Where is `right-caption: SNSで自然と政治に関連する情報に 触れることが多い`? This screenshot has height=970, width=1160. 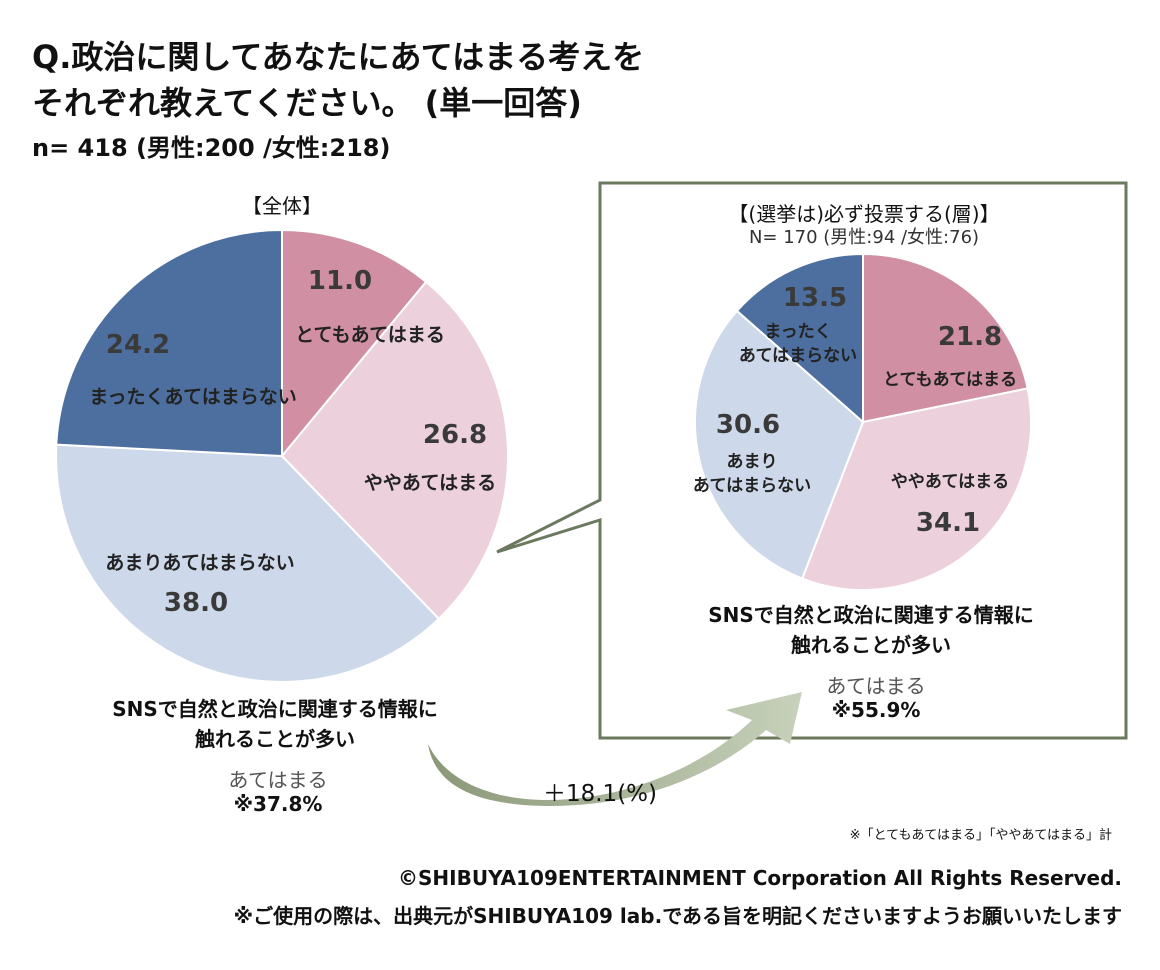
right-caption: SNSで自然と政治に関連する情報に 触れることが多い is located at coordinates (871, 630).